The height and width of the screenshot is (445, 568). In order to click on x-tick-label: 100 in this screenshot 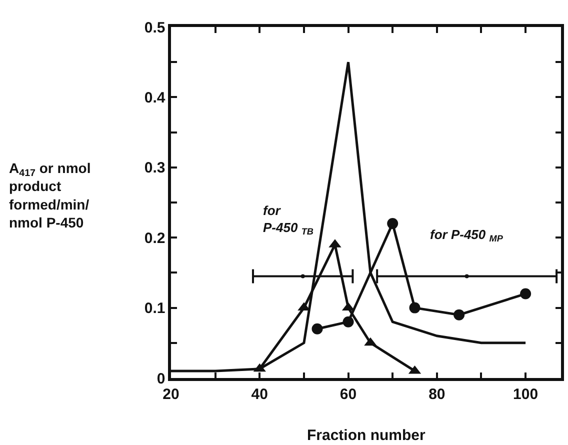, I will do `click(525, 394)`.